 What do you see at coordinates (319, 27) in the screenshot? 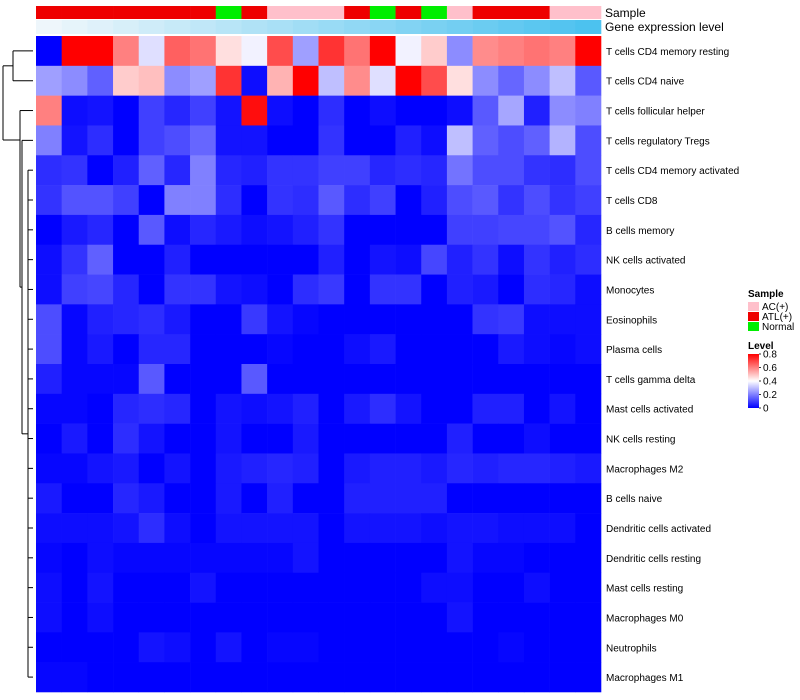
I see `expression-level-annotation-track` at bounding box center [319, 27].